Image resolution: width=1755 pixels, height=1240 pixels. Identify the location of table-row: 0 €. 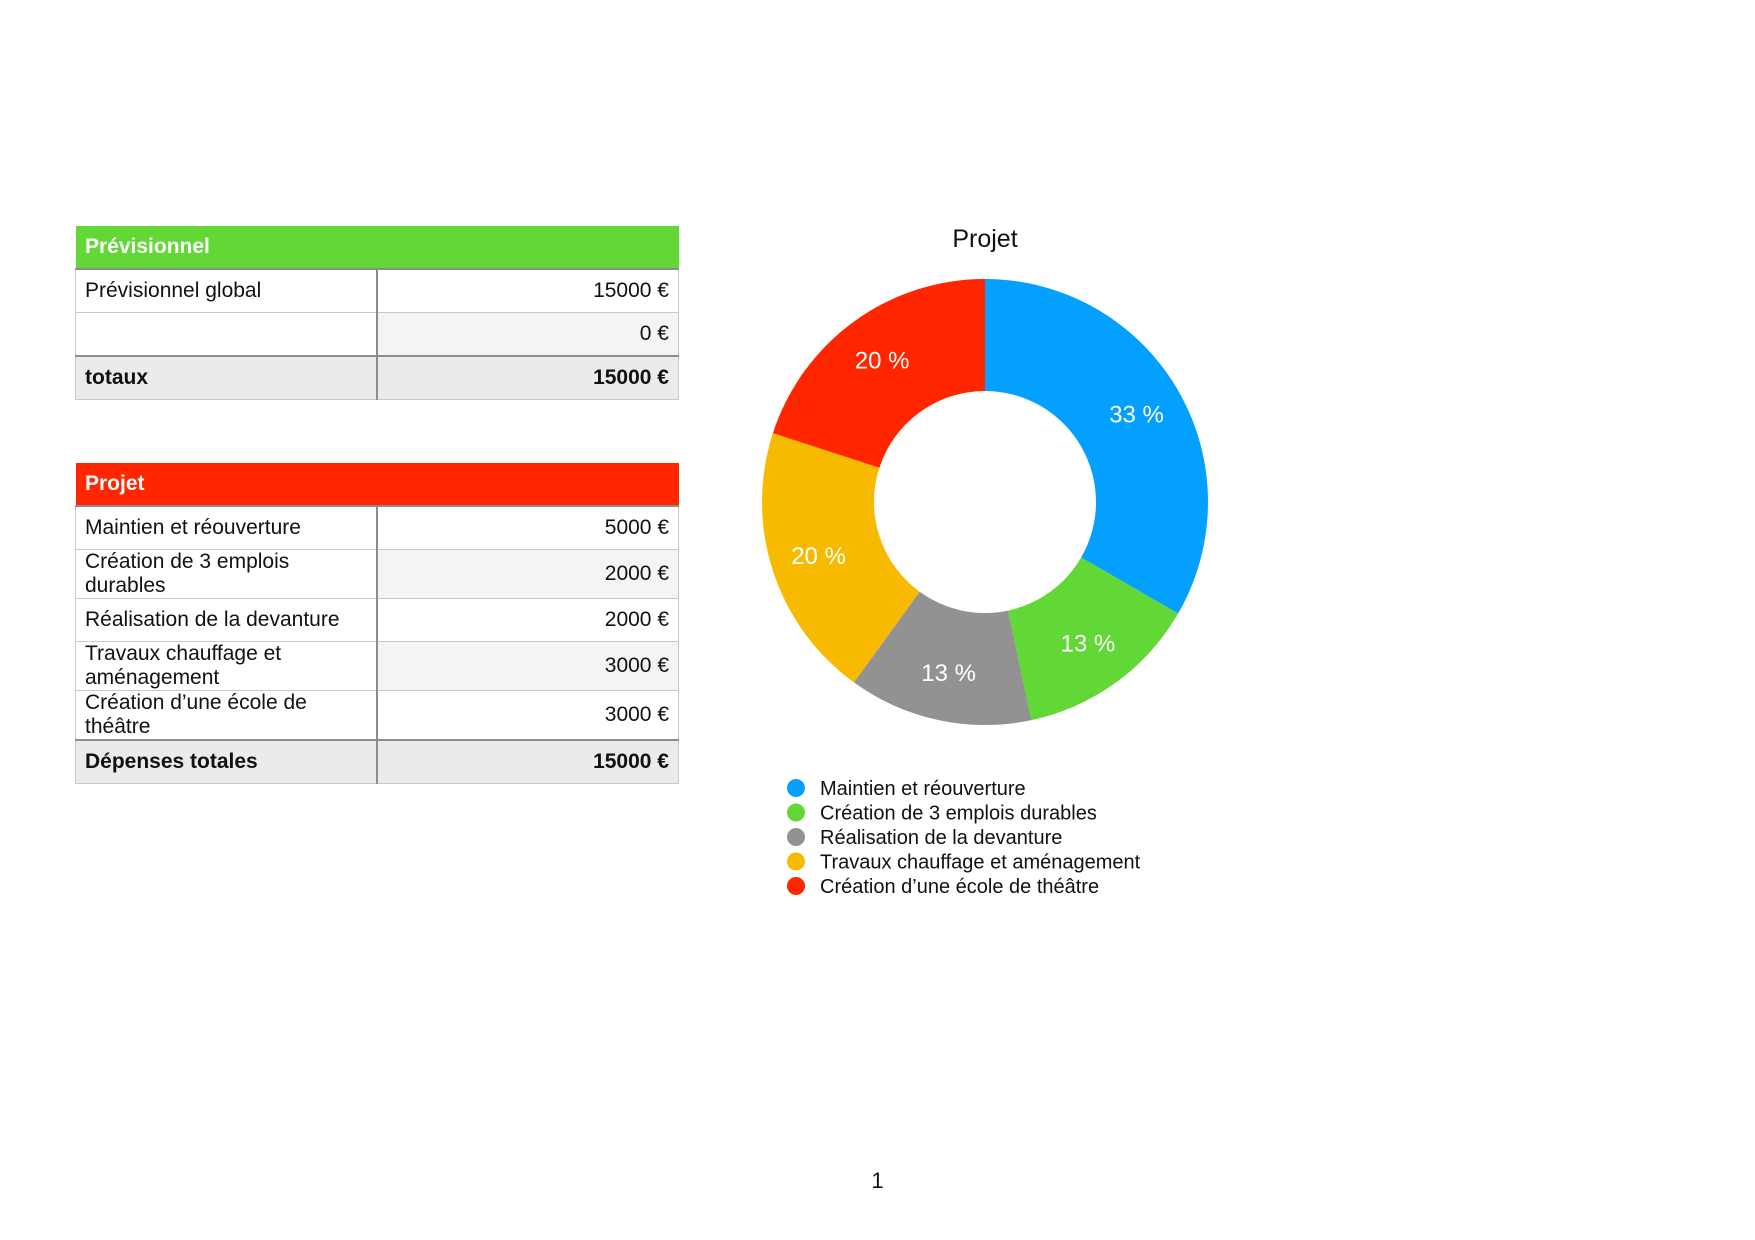
(377, 334).